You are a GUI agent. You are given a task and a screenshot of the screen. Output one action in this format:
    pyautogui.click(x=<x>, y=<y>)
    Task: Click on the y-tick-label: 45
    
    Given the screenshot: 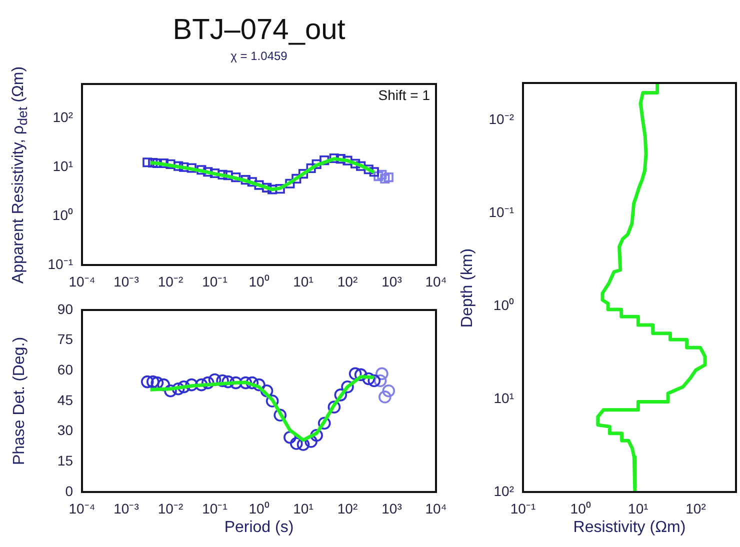 What is the action you would take?
    pyautogui.click(x=65, y=400)
    